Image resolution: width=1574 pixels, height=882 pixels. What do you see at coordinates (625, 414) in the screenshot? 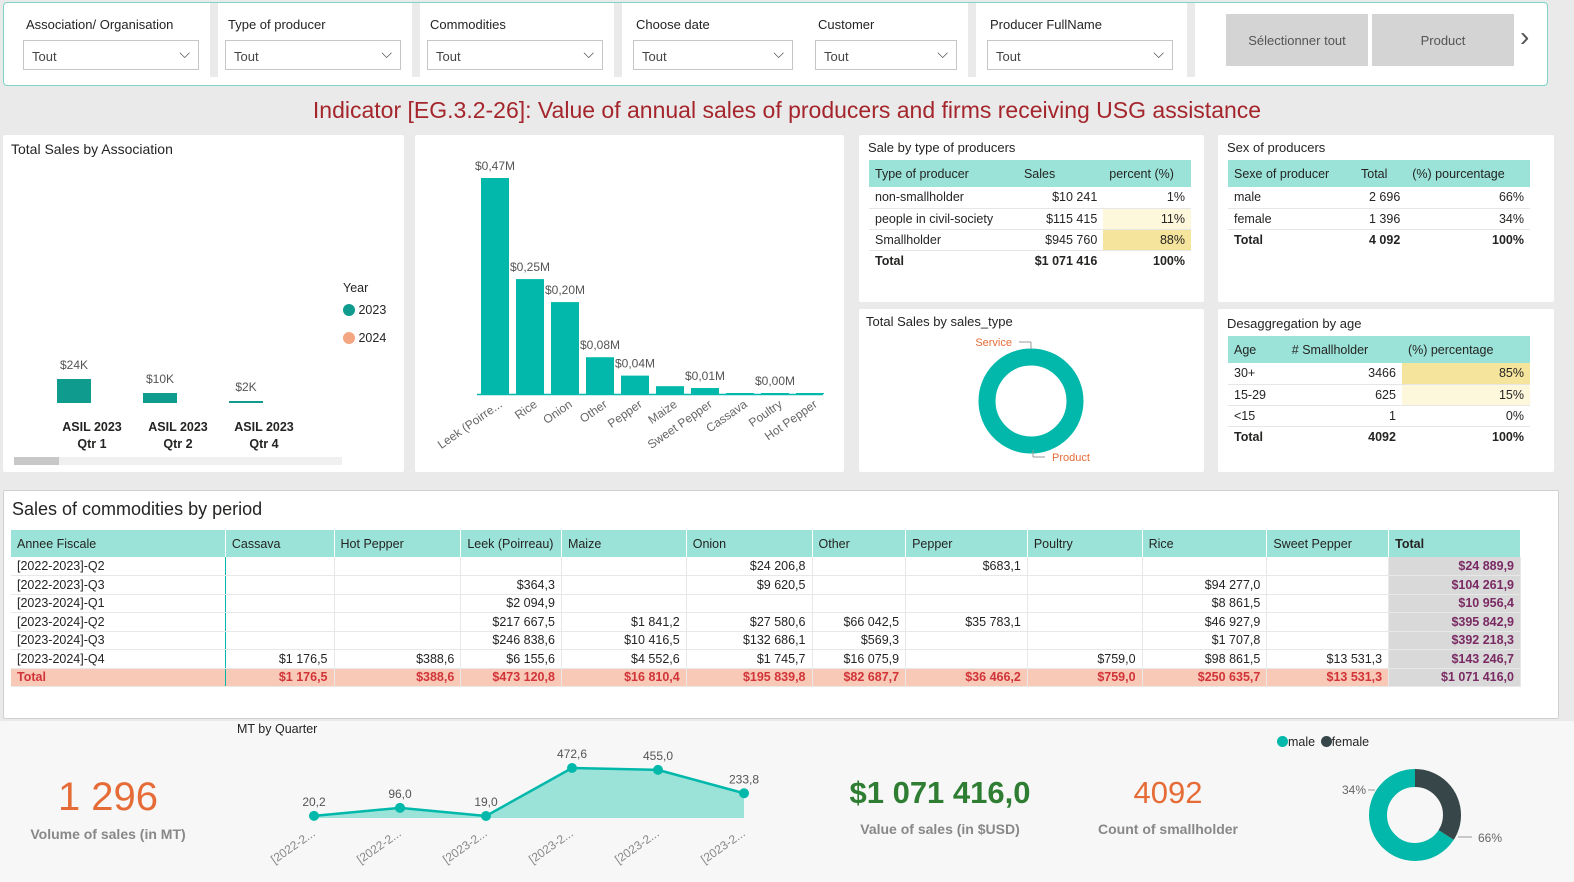
I see `commodity-category-label: Pepper` at bounding box center [625, 414].